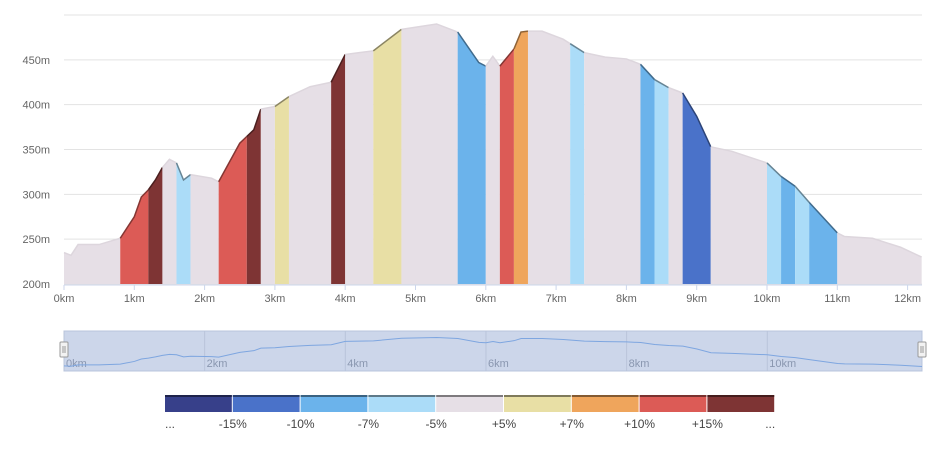 The image size is (944, 458). Describe the element at coordinates (357, 364) in the screenshot. I see `navigator-tick-label: 4km` at that location.